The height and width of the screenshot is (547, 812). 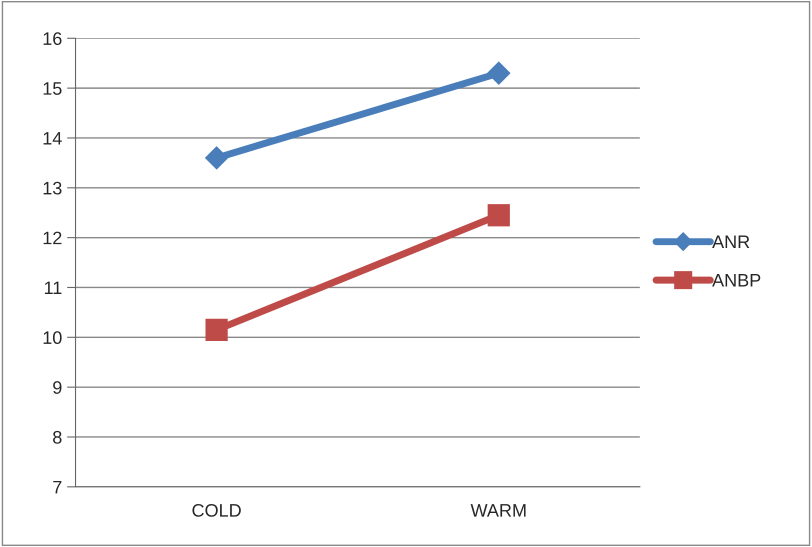 I want to click on y-tick-label: 9, so click(x=57, y=387).